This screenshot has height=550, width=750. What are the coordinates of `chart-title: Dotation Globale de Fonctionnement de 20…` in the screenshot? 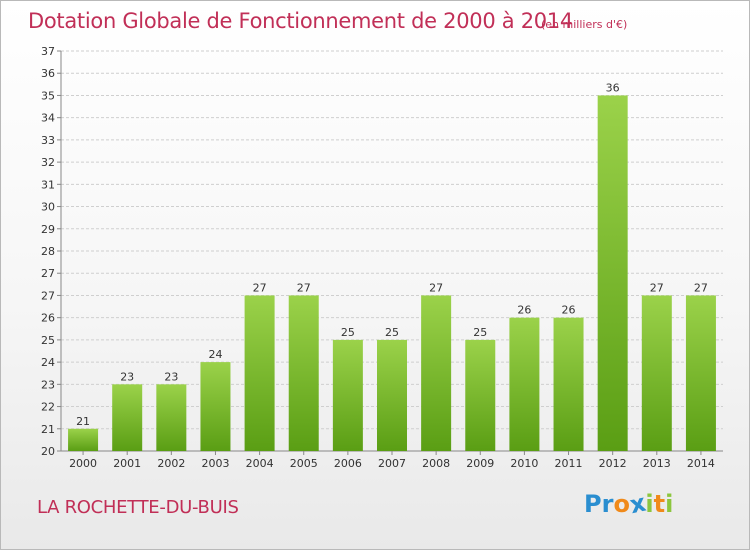 It's located at (300, 21).